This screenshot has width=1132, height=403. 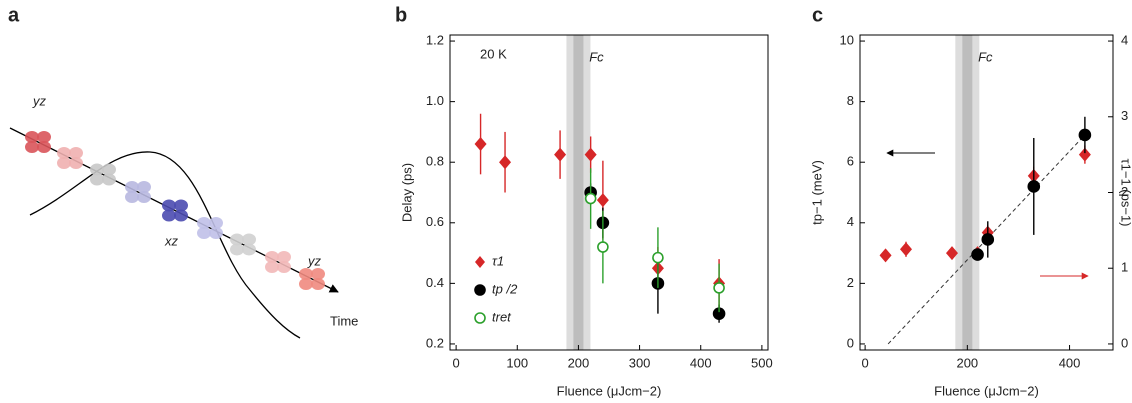 I want to click on orbitals, so click(x=175, y=210).